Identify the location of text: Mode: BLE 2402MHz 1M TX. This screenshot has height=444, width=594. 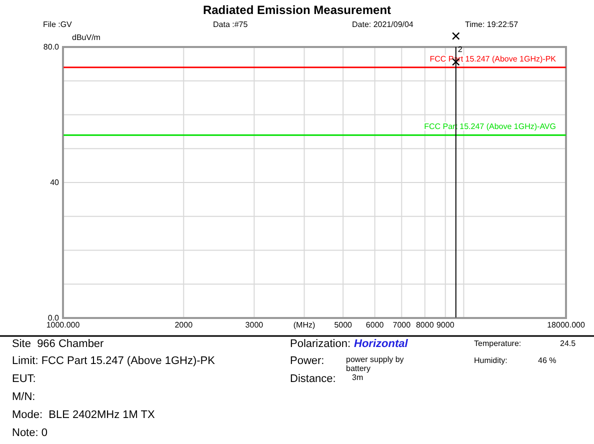
(84, 415).